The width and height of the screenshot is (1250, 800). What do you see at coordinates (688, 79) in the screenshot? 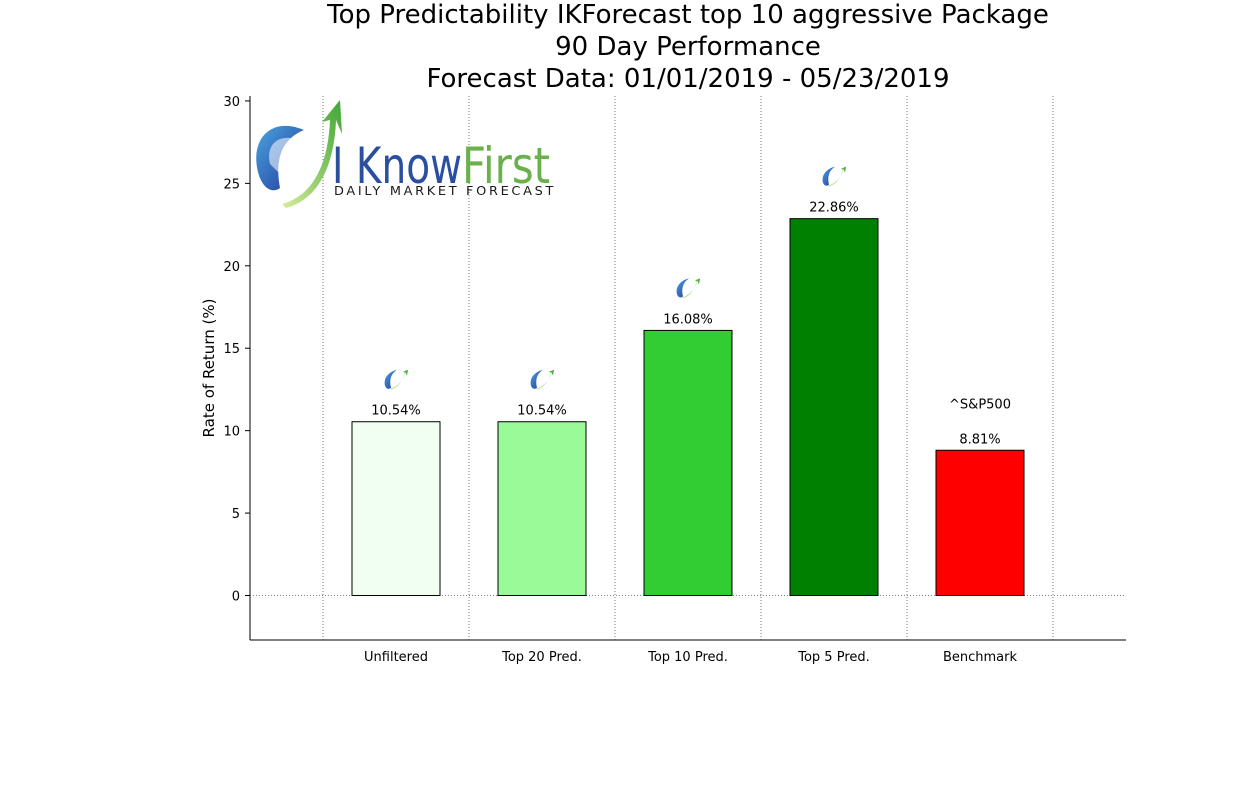
I see `chart-title-line-3: Forecast Data: 01/01/2019 - 05/23/2019` at bounding box center [688, 79].